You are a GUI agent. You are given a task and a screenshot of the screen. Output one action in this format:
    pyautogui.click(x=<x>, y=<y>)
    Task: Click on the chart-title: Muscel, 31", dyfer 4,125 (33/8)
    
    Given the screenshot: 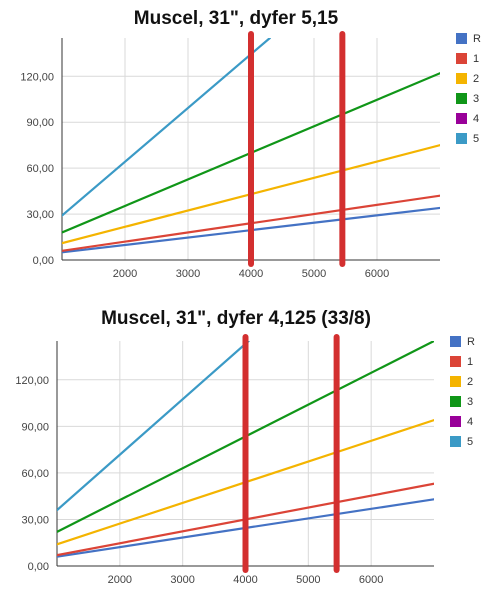 What is the action you would take?
    pyautogui.click(x=236, y=318)
    